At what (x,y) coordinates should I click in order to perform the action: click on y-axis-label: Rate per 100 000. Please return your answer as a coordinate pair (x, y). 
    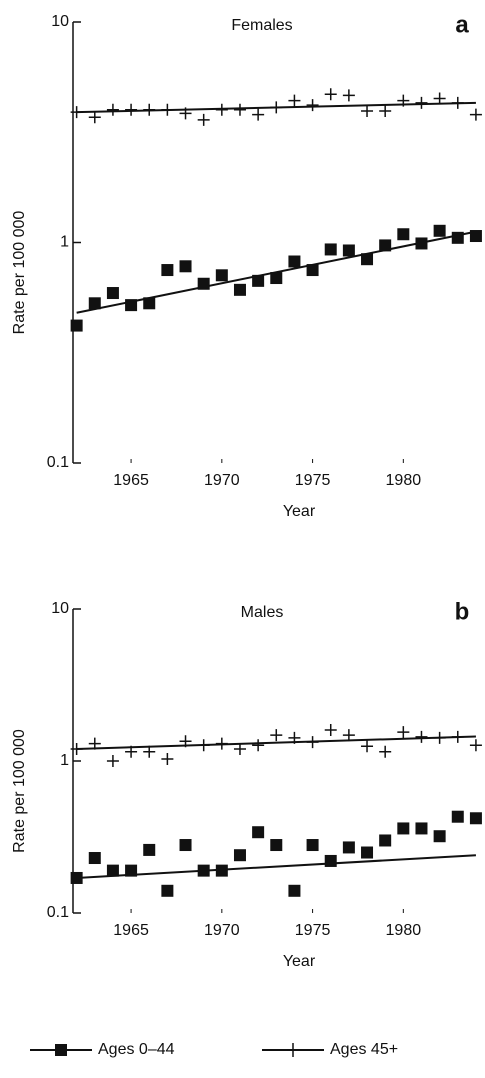
    Looking at the image, I should click on (19, 791).